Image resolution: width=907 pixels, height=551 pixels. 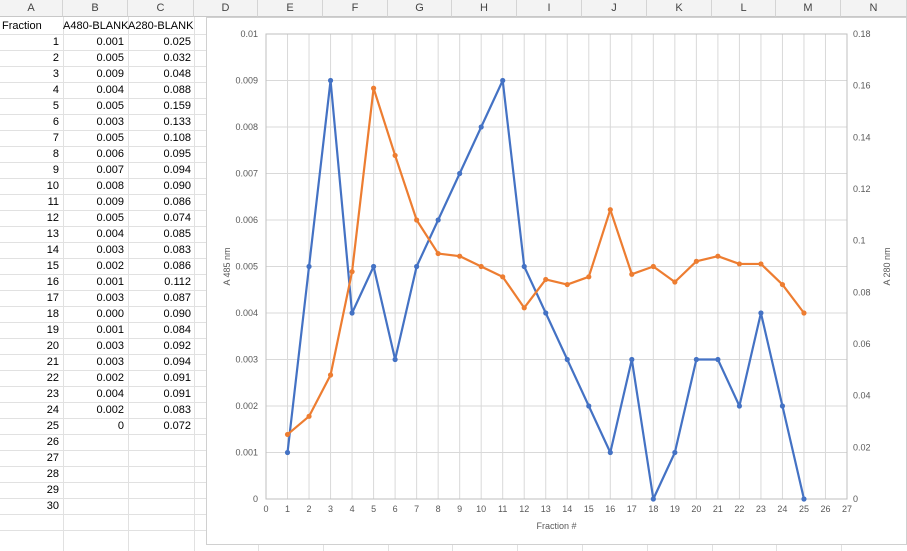 I want to click on column-header-a: A, so click(x=31, y=8).